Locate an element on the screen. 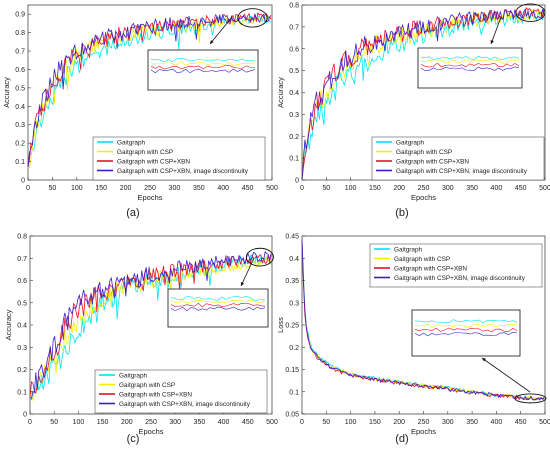 The width and height of the screenshot is (550, 450). y-tick-label: 0.15 is located at coordinates (292, 370).